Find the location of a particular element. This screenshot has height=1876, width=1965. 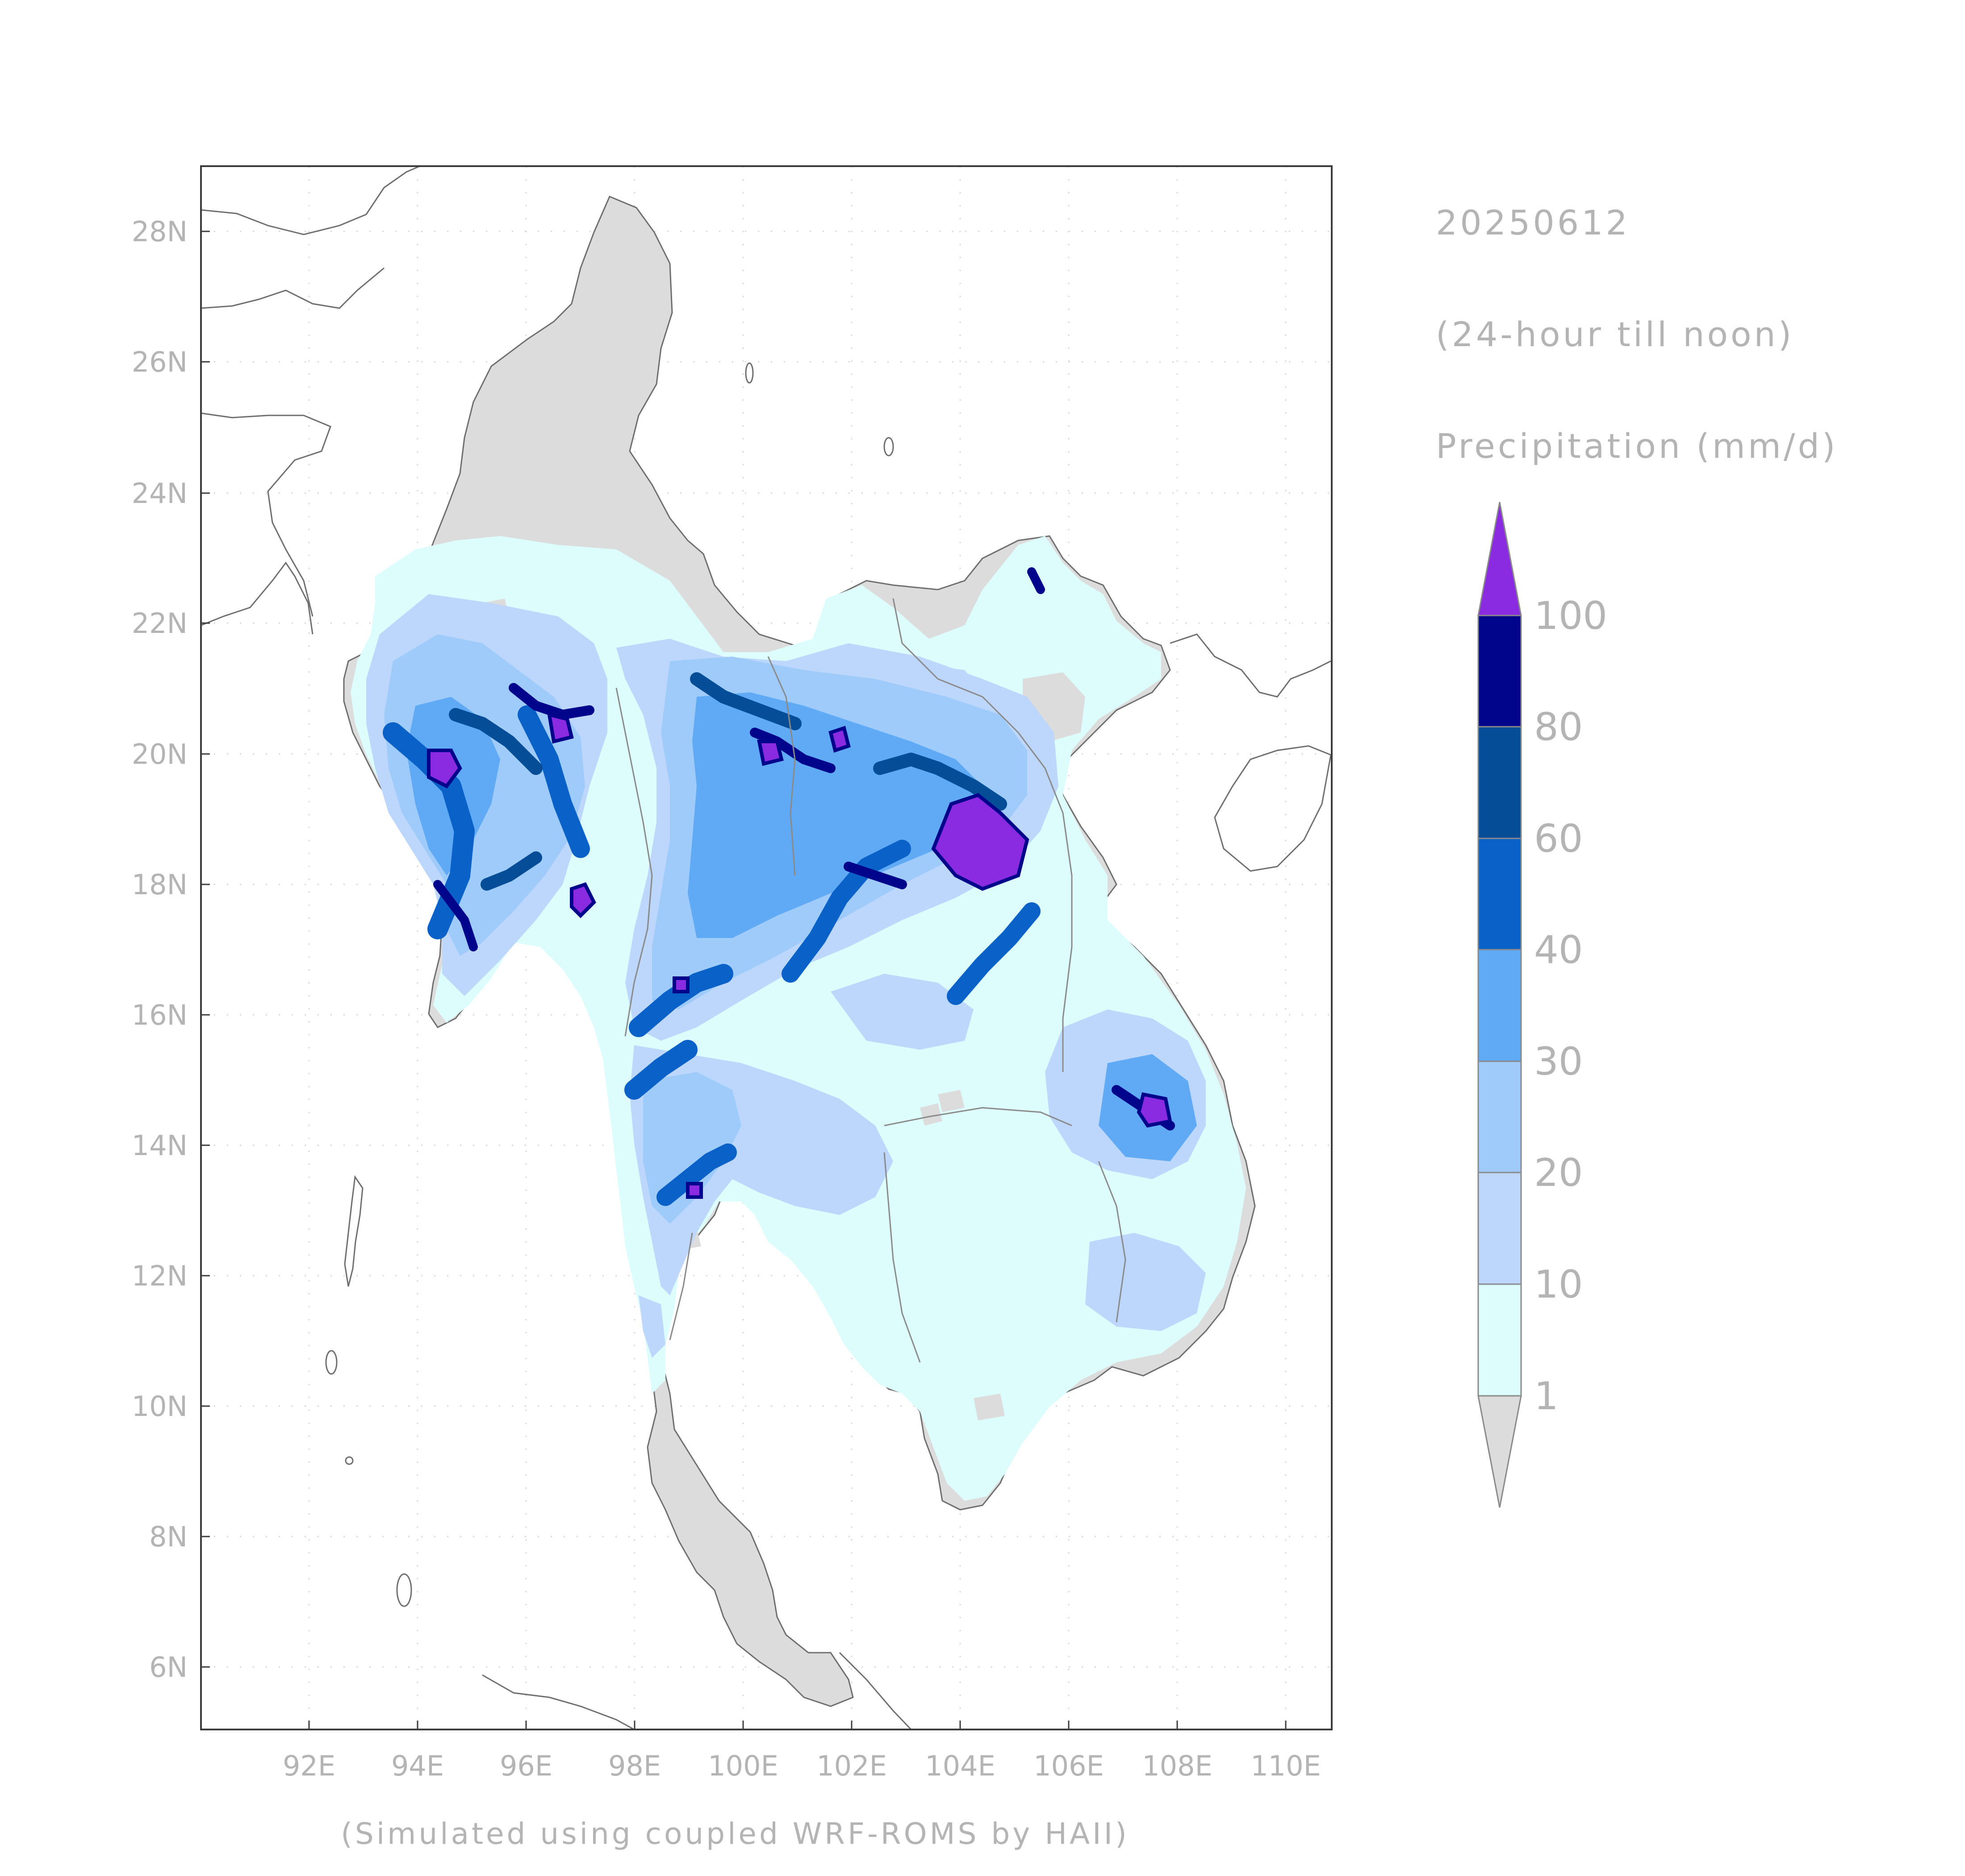

lon-tick-label: 104E is located at coordinates (960, 1766).